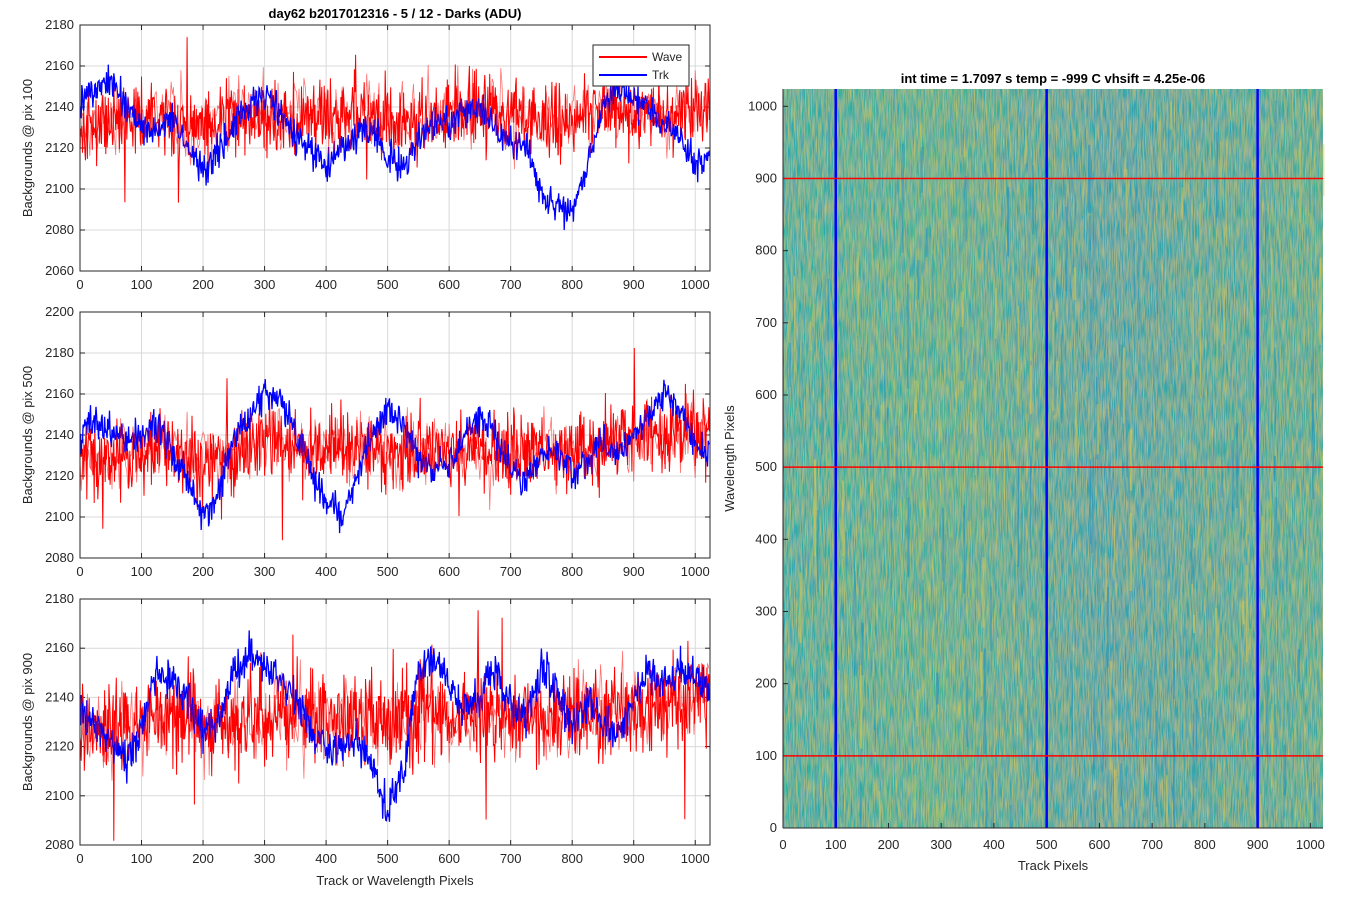 This screenshot has width=1350, height=900. I want to click on y-tick-label: 2200, so click(59, 311).